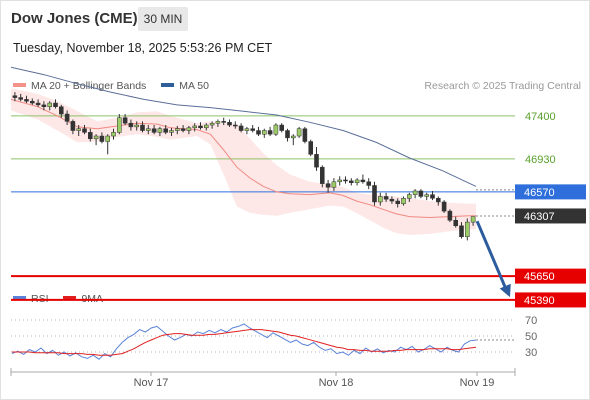 This screenshot has width=590, height=400. Describe the element at coordinates (491, 255) in the screenshot. I see `forecast-arrow-shaft` at that location.